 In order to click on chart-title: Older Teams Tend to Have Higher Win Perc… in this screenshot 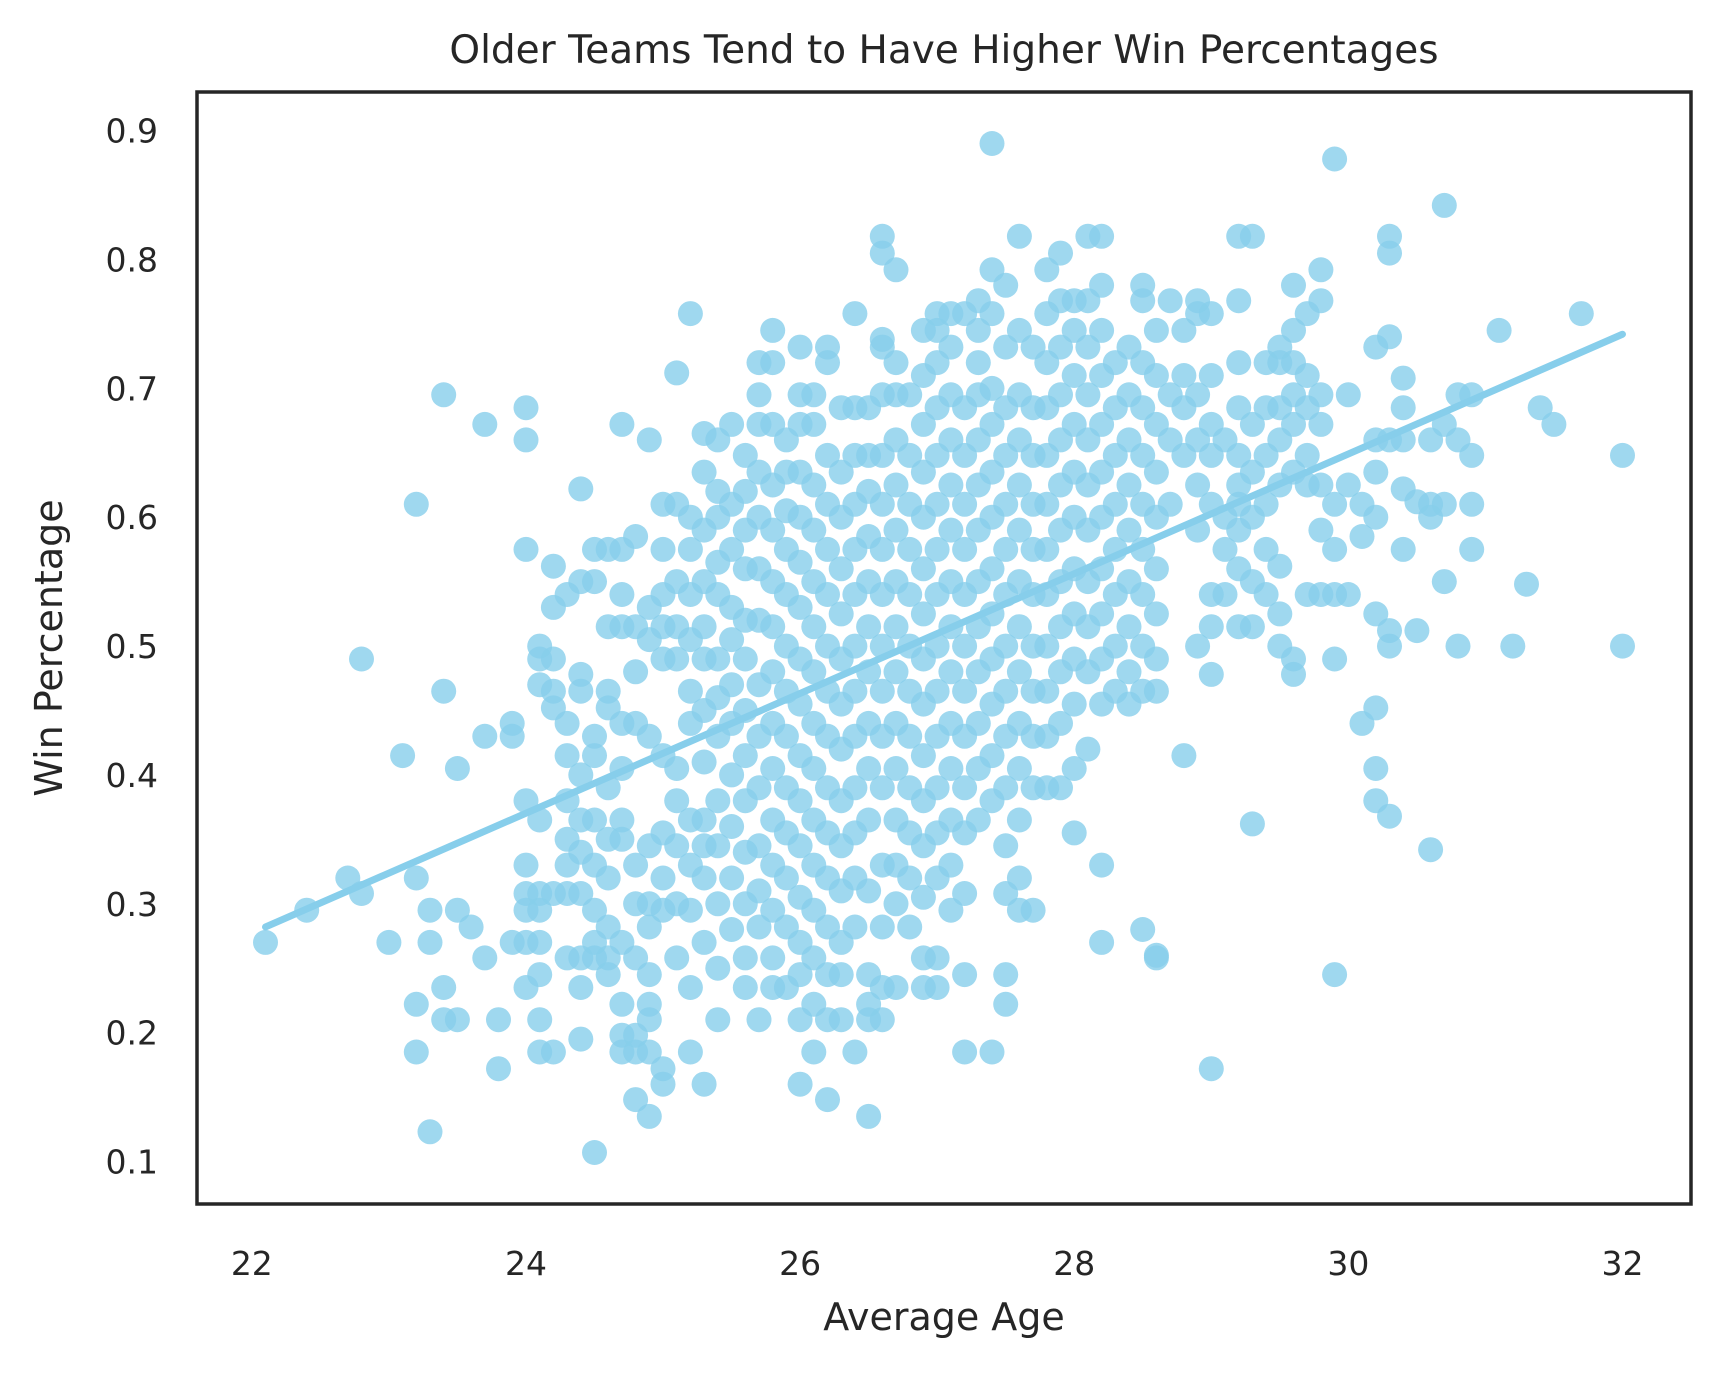, I will do `click(943, 50)`.